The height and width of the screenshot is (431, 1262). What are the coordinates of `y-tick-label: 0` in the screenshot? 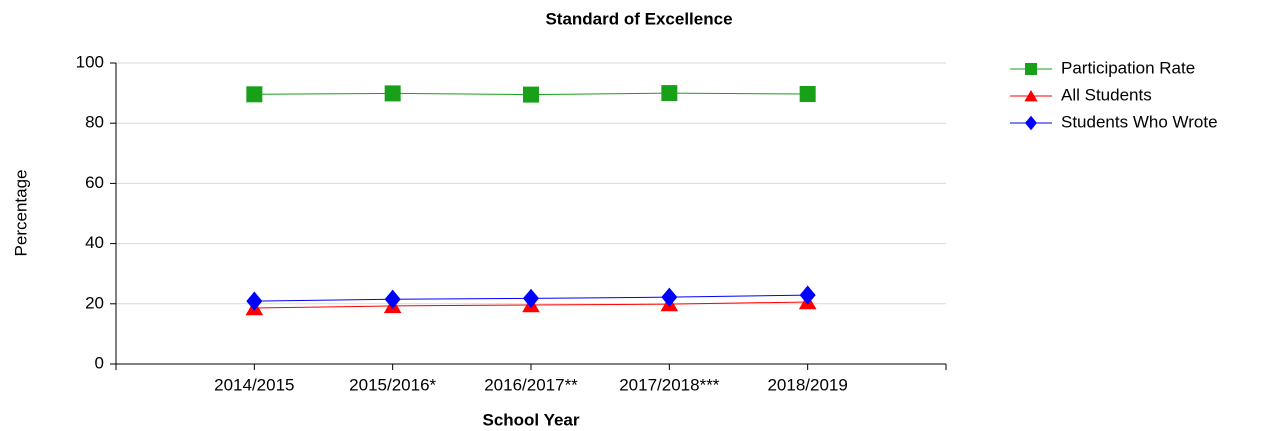 It's located at (99, 362).